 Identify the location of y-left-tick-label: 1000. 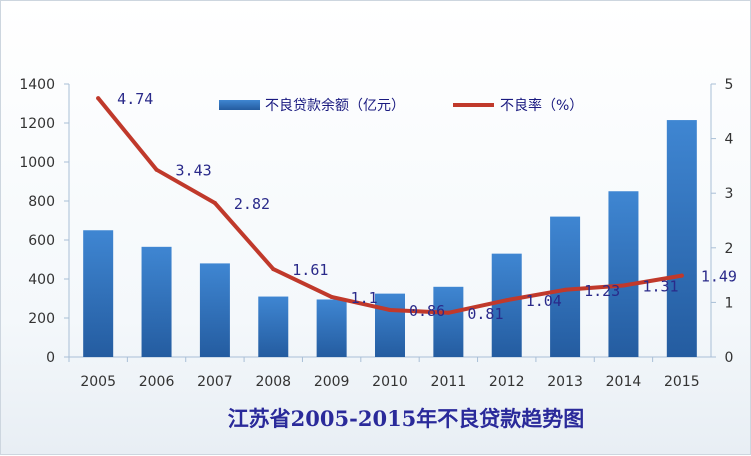
(37, 163).